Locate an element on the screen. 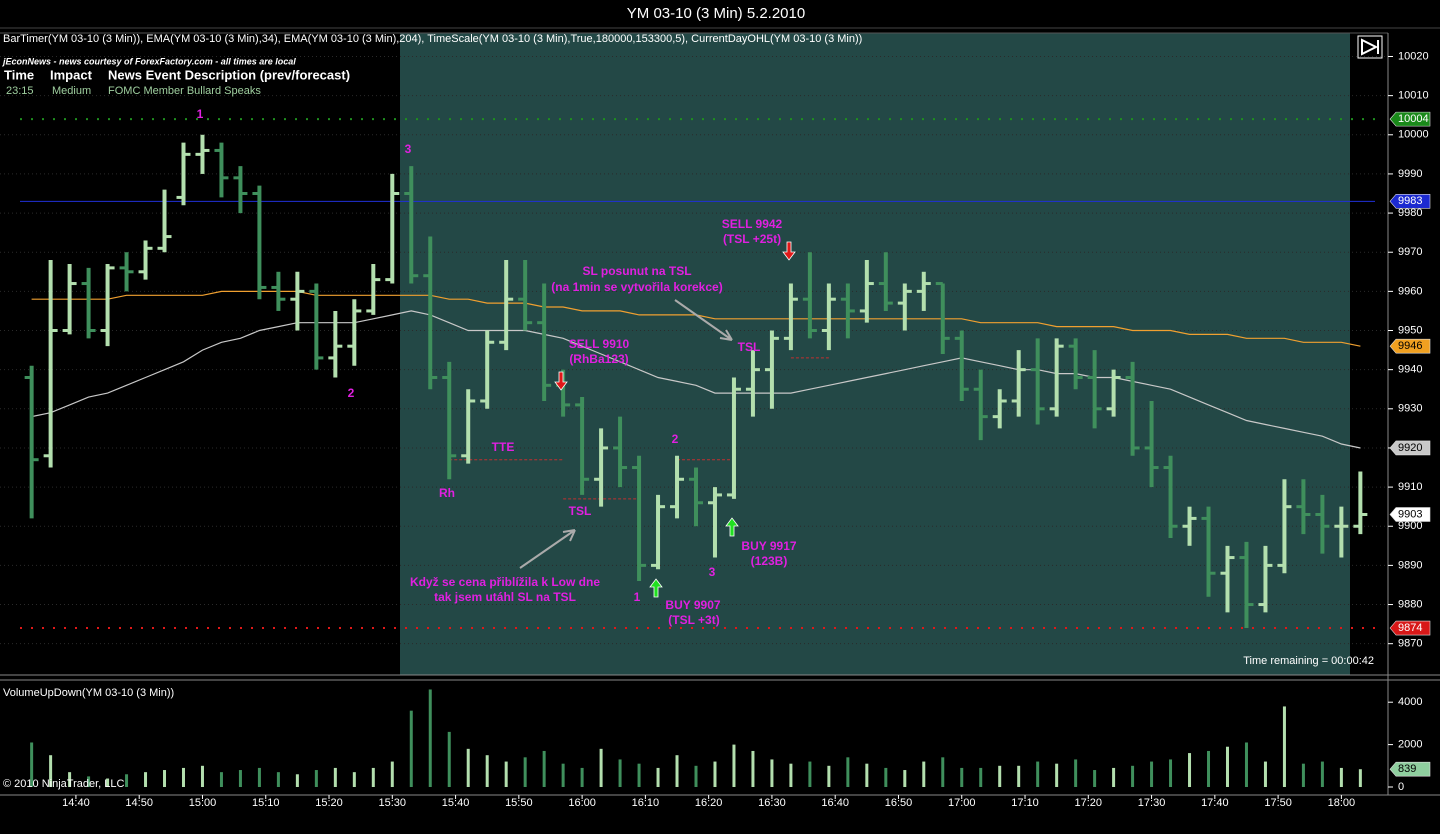 The height and width of the screenshot is (834, 1440). annotation: 3 is located at coordinates (712, 572).